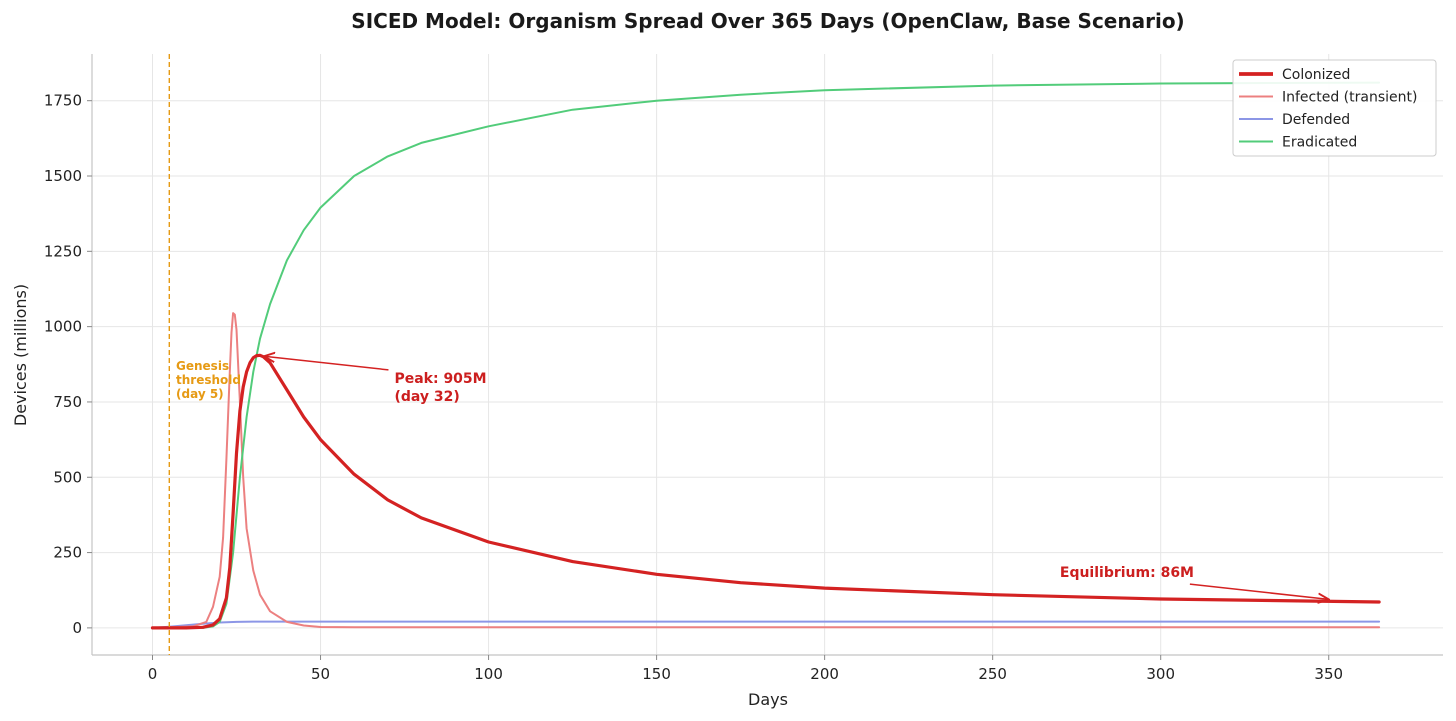 The image size is (1456, 721). Describe the element at coordinates (63, 327) in the screenshot. I see `y-tick-label: 1000` at that location.